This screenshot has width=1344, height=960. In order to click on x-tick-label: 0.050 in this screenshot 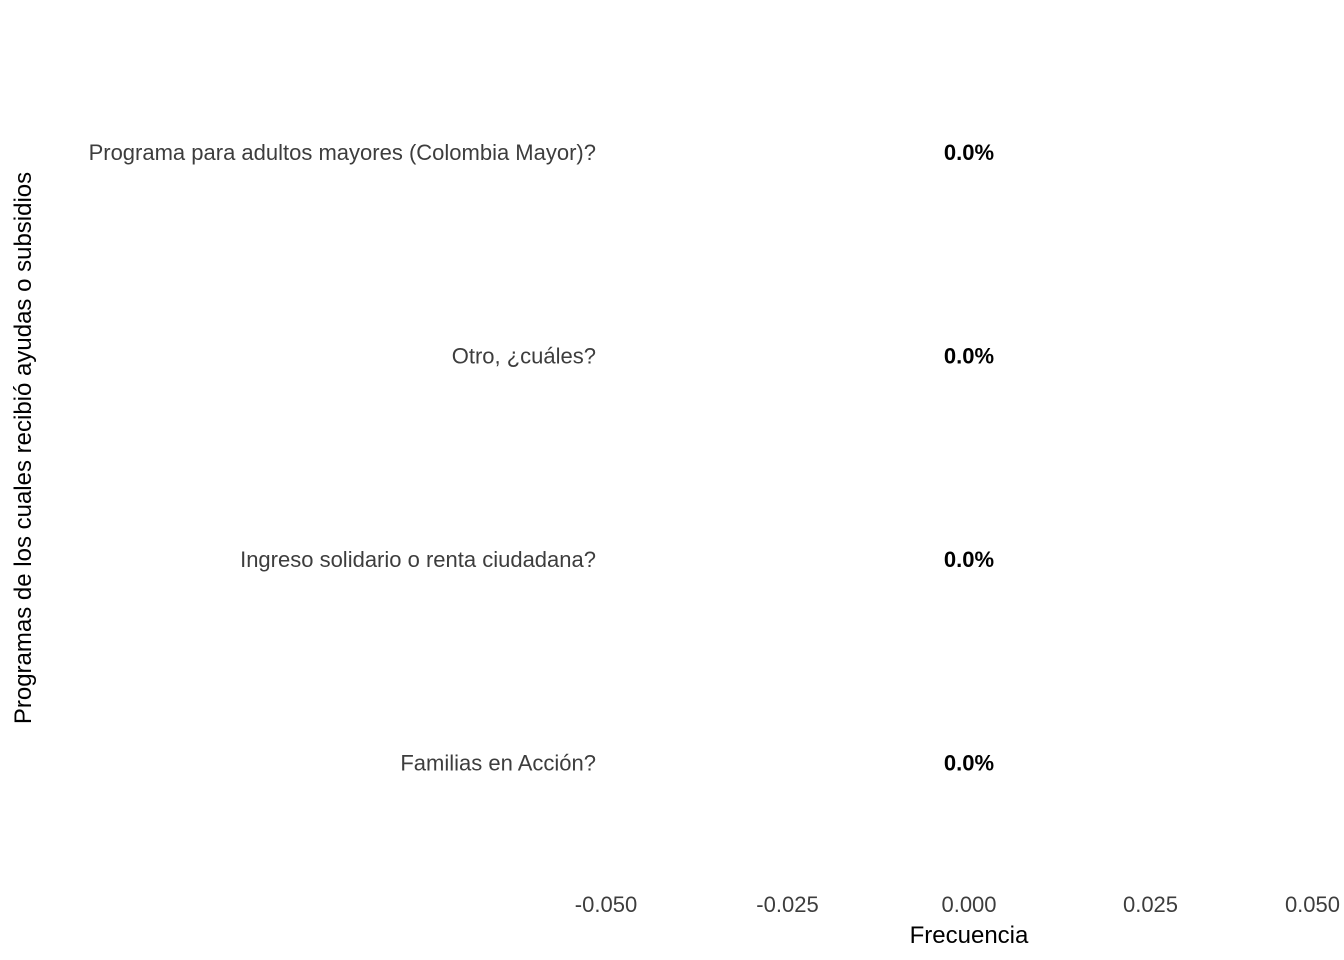, I will do `click(1312, 904)`.